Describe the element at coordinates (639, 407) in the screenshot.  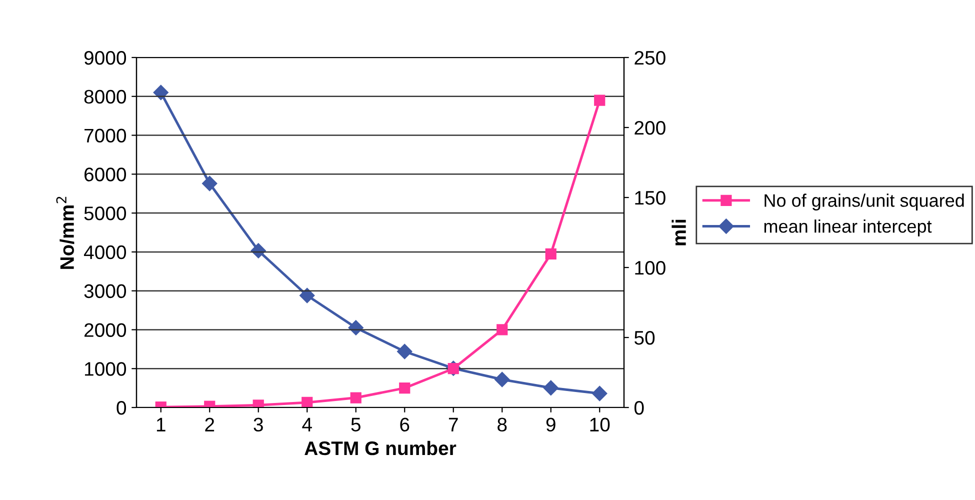
I see `y2-tick-label: 0` at that location.